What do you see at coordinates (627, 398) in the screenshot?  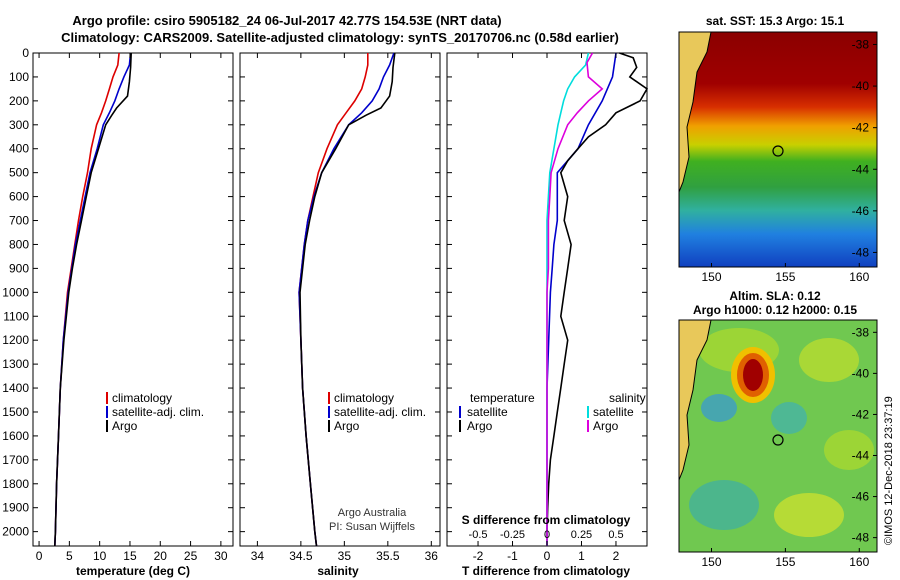 I see `legend-salinity-title: salinity` at bounding box center [627, 398].